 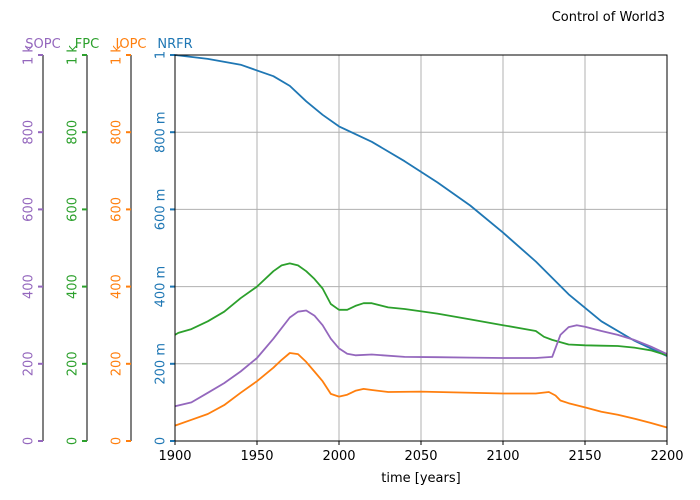 I want to click on sopc-tick-label: 0, so click(x=29, y=441).